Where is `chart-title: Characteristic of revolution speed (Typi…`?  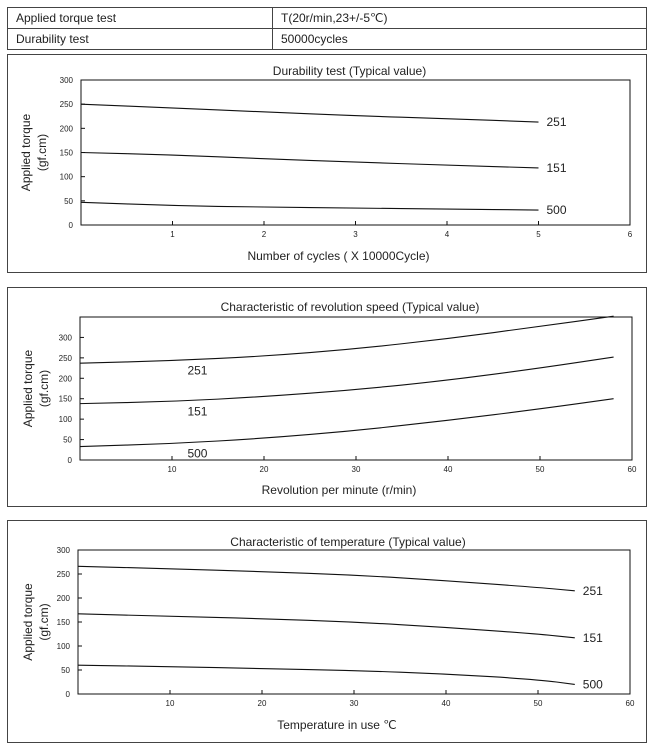 chart-title: Characteristic of revolution speed (Typi… is located at coordinates (350, 307).